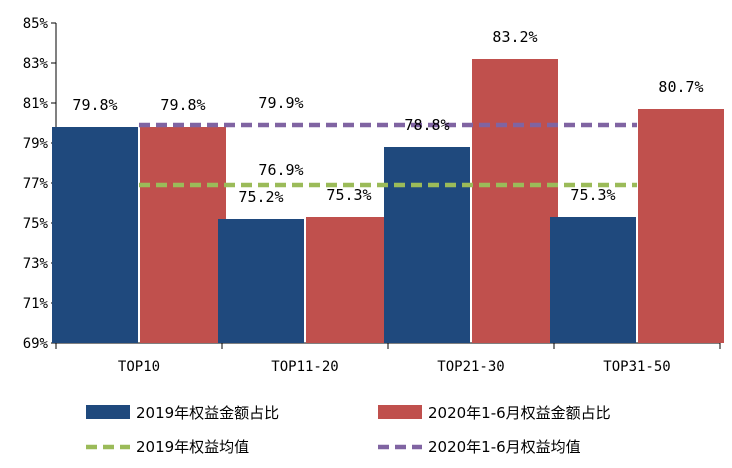  Describe the element at coordinates (519, 413) in the screenshot. I see `legend-label: 2020年1-6月权益金额占比` at that location.